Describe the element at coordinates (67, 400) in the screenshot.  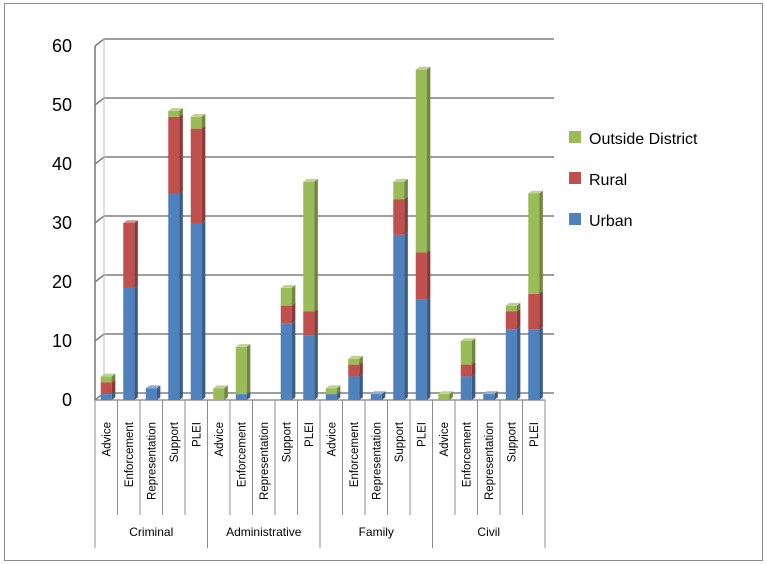
I see `y-tick-label: 0` at that location.